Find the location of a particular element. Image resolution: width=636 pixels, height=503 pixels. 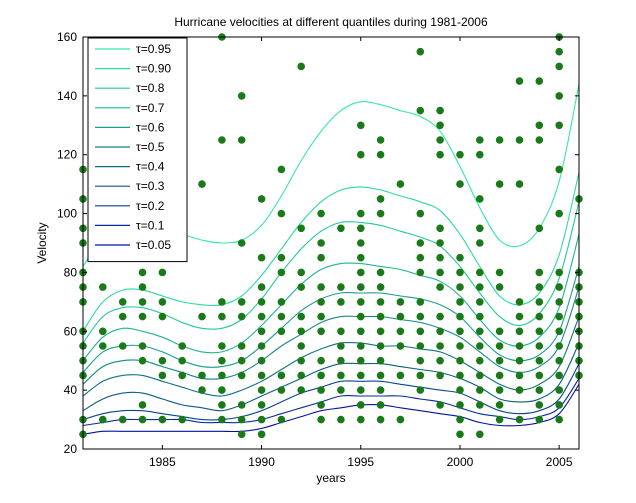

y-tick-label: 20 is located at coordinates (71, 449).